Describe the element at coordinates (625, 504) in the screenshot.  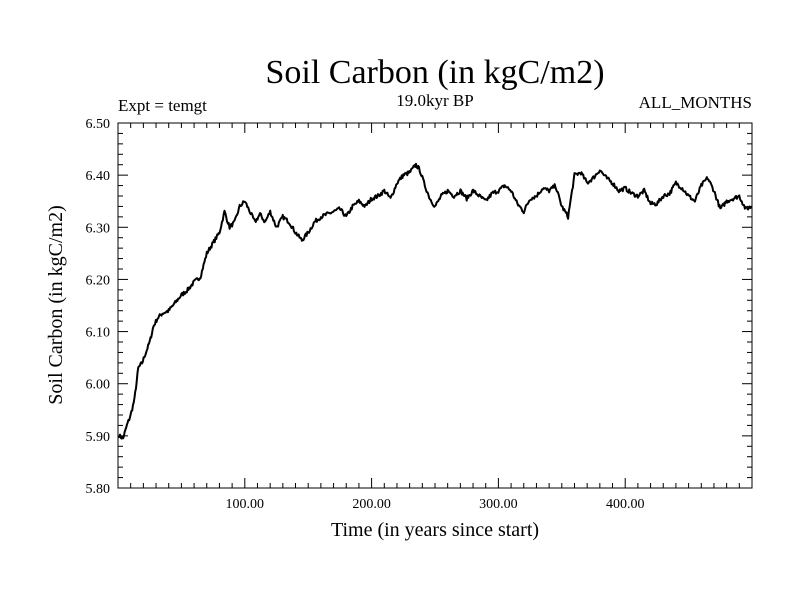
I see `x-tick-label: 400.00` at that location.